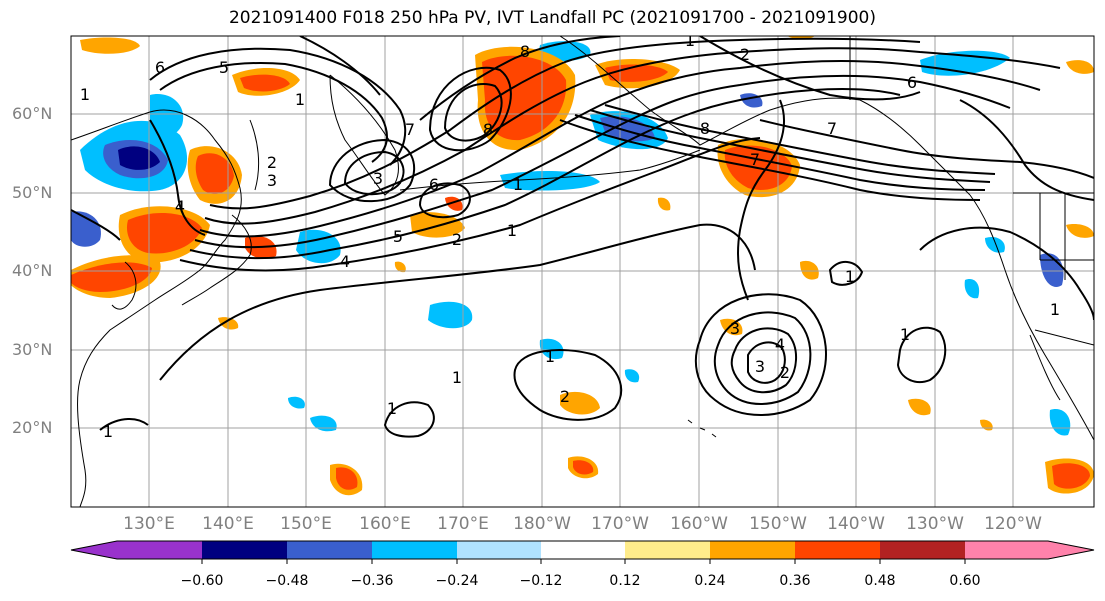 The height and width of the screenshot is (601, 1105). Describe the element at coordinates (935, 524) in the screenshot. I see `longitude-label: 130°W` at that location.